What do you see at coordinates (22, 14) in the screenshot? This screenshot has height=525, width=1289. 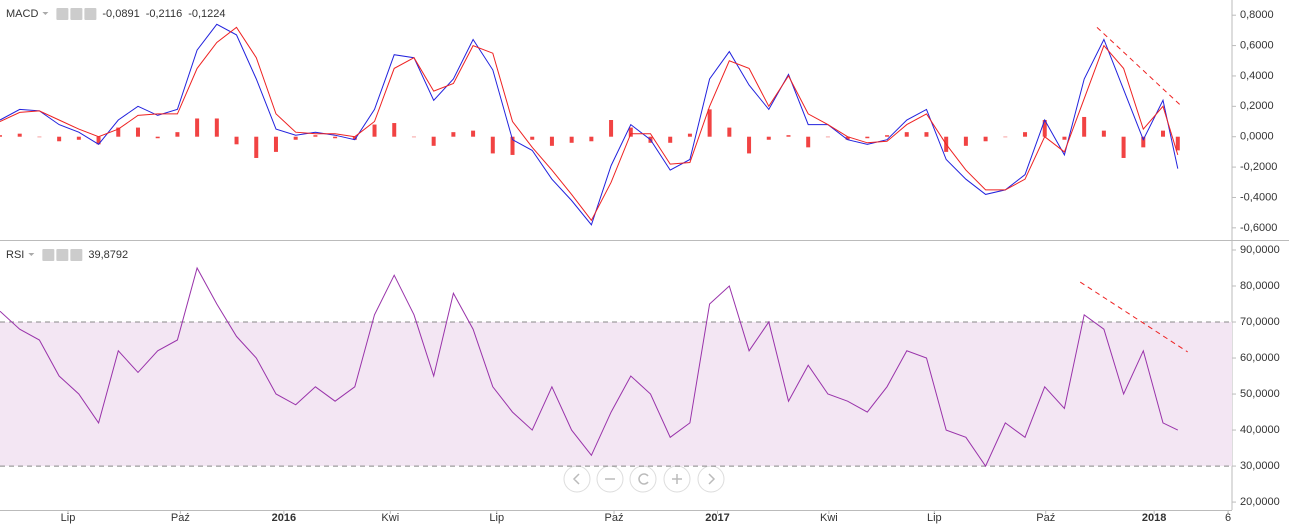 I see `panel-title: MACD` at bounding box center [22, 14].